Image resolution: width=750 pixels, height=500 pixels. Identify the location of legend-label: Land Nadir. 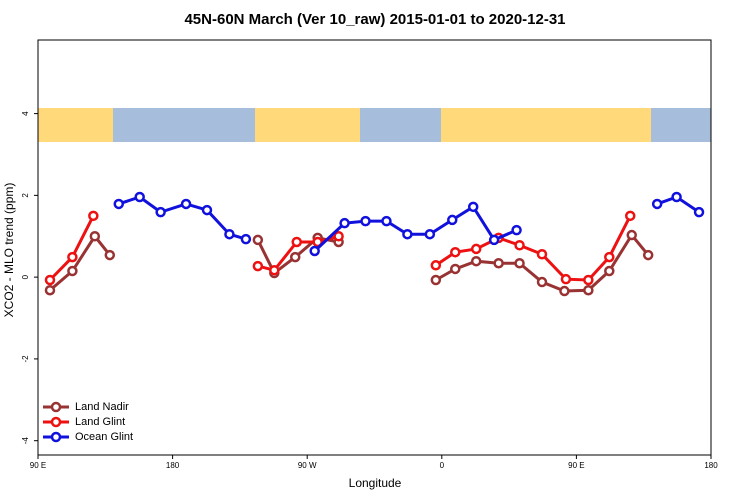
(102, 407).